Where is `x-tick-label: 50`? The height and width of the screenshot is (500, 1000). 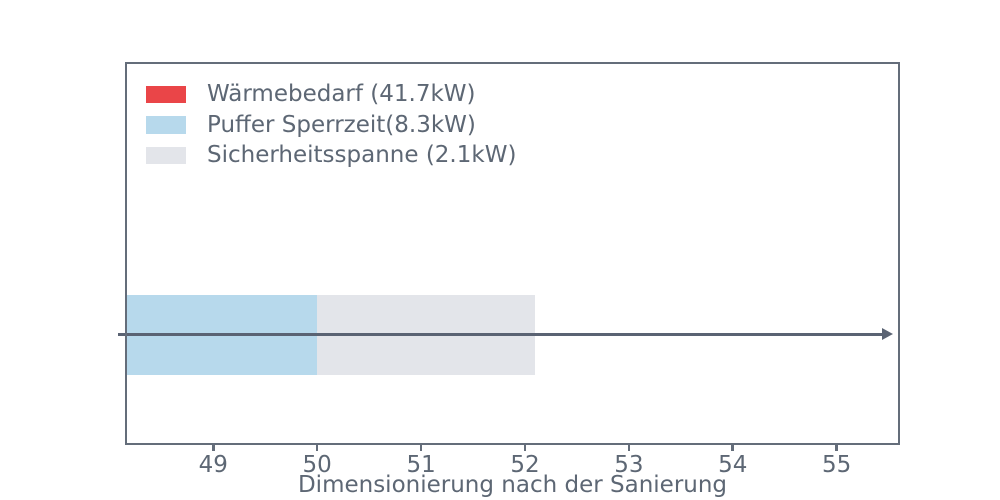
x-tick-label: 50 is located at coordinates (317, 465).